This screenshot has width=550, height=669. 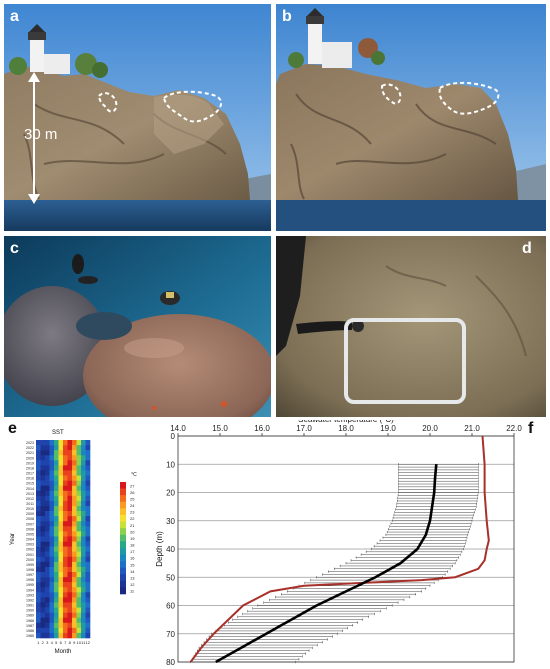 What do you see at coordinates (132, 591) in the screenshot?
I see `colorbar-tick: 11` at bounding box center [132, 591].